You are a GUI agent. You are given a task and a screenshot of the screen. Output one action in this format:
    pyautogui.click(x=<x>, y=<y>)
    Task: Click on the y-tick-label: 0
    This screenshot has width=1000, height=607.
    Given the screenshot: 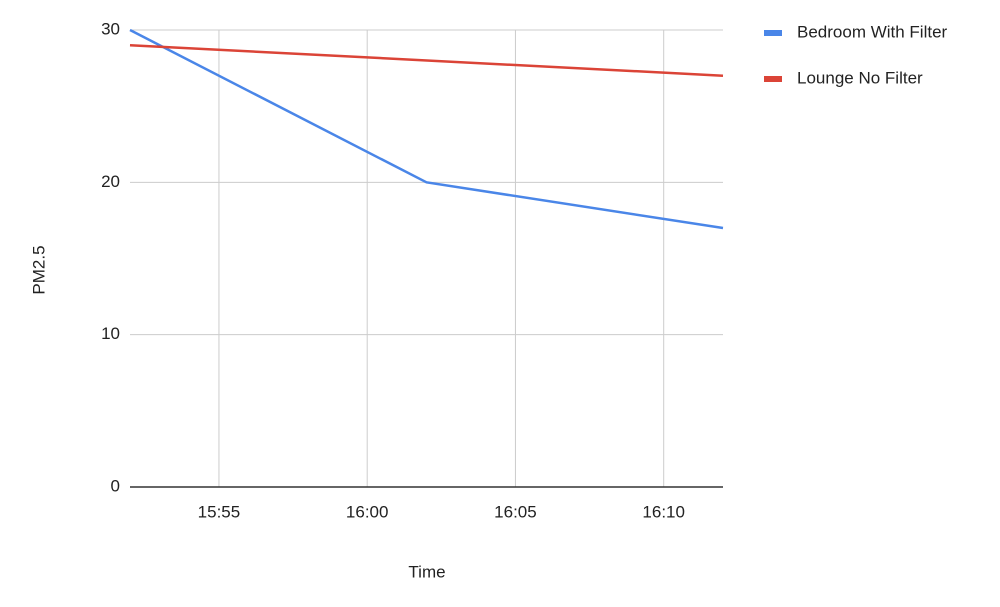 What is the action you would take?
    pyautogui.click(x=115, y=485)
    